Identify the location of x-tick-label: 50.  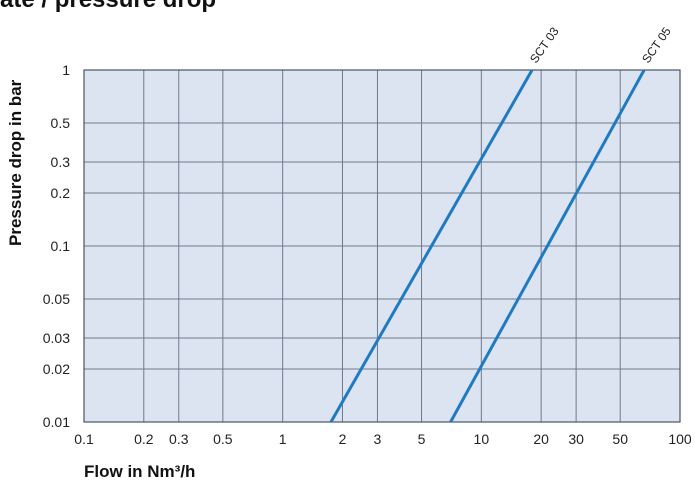
(620, 439).